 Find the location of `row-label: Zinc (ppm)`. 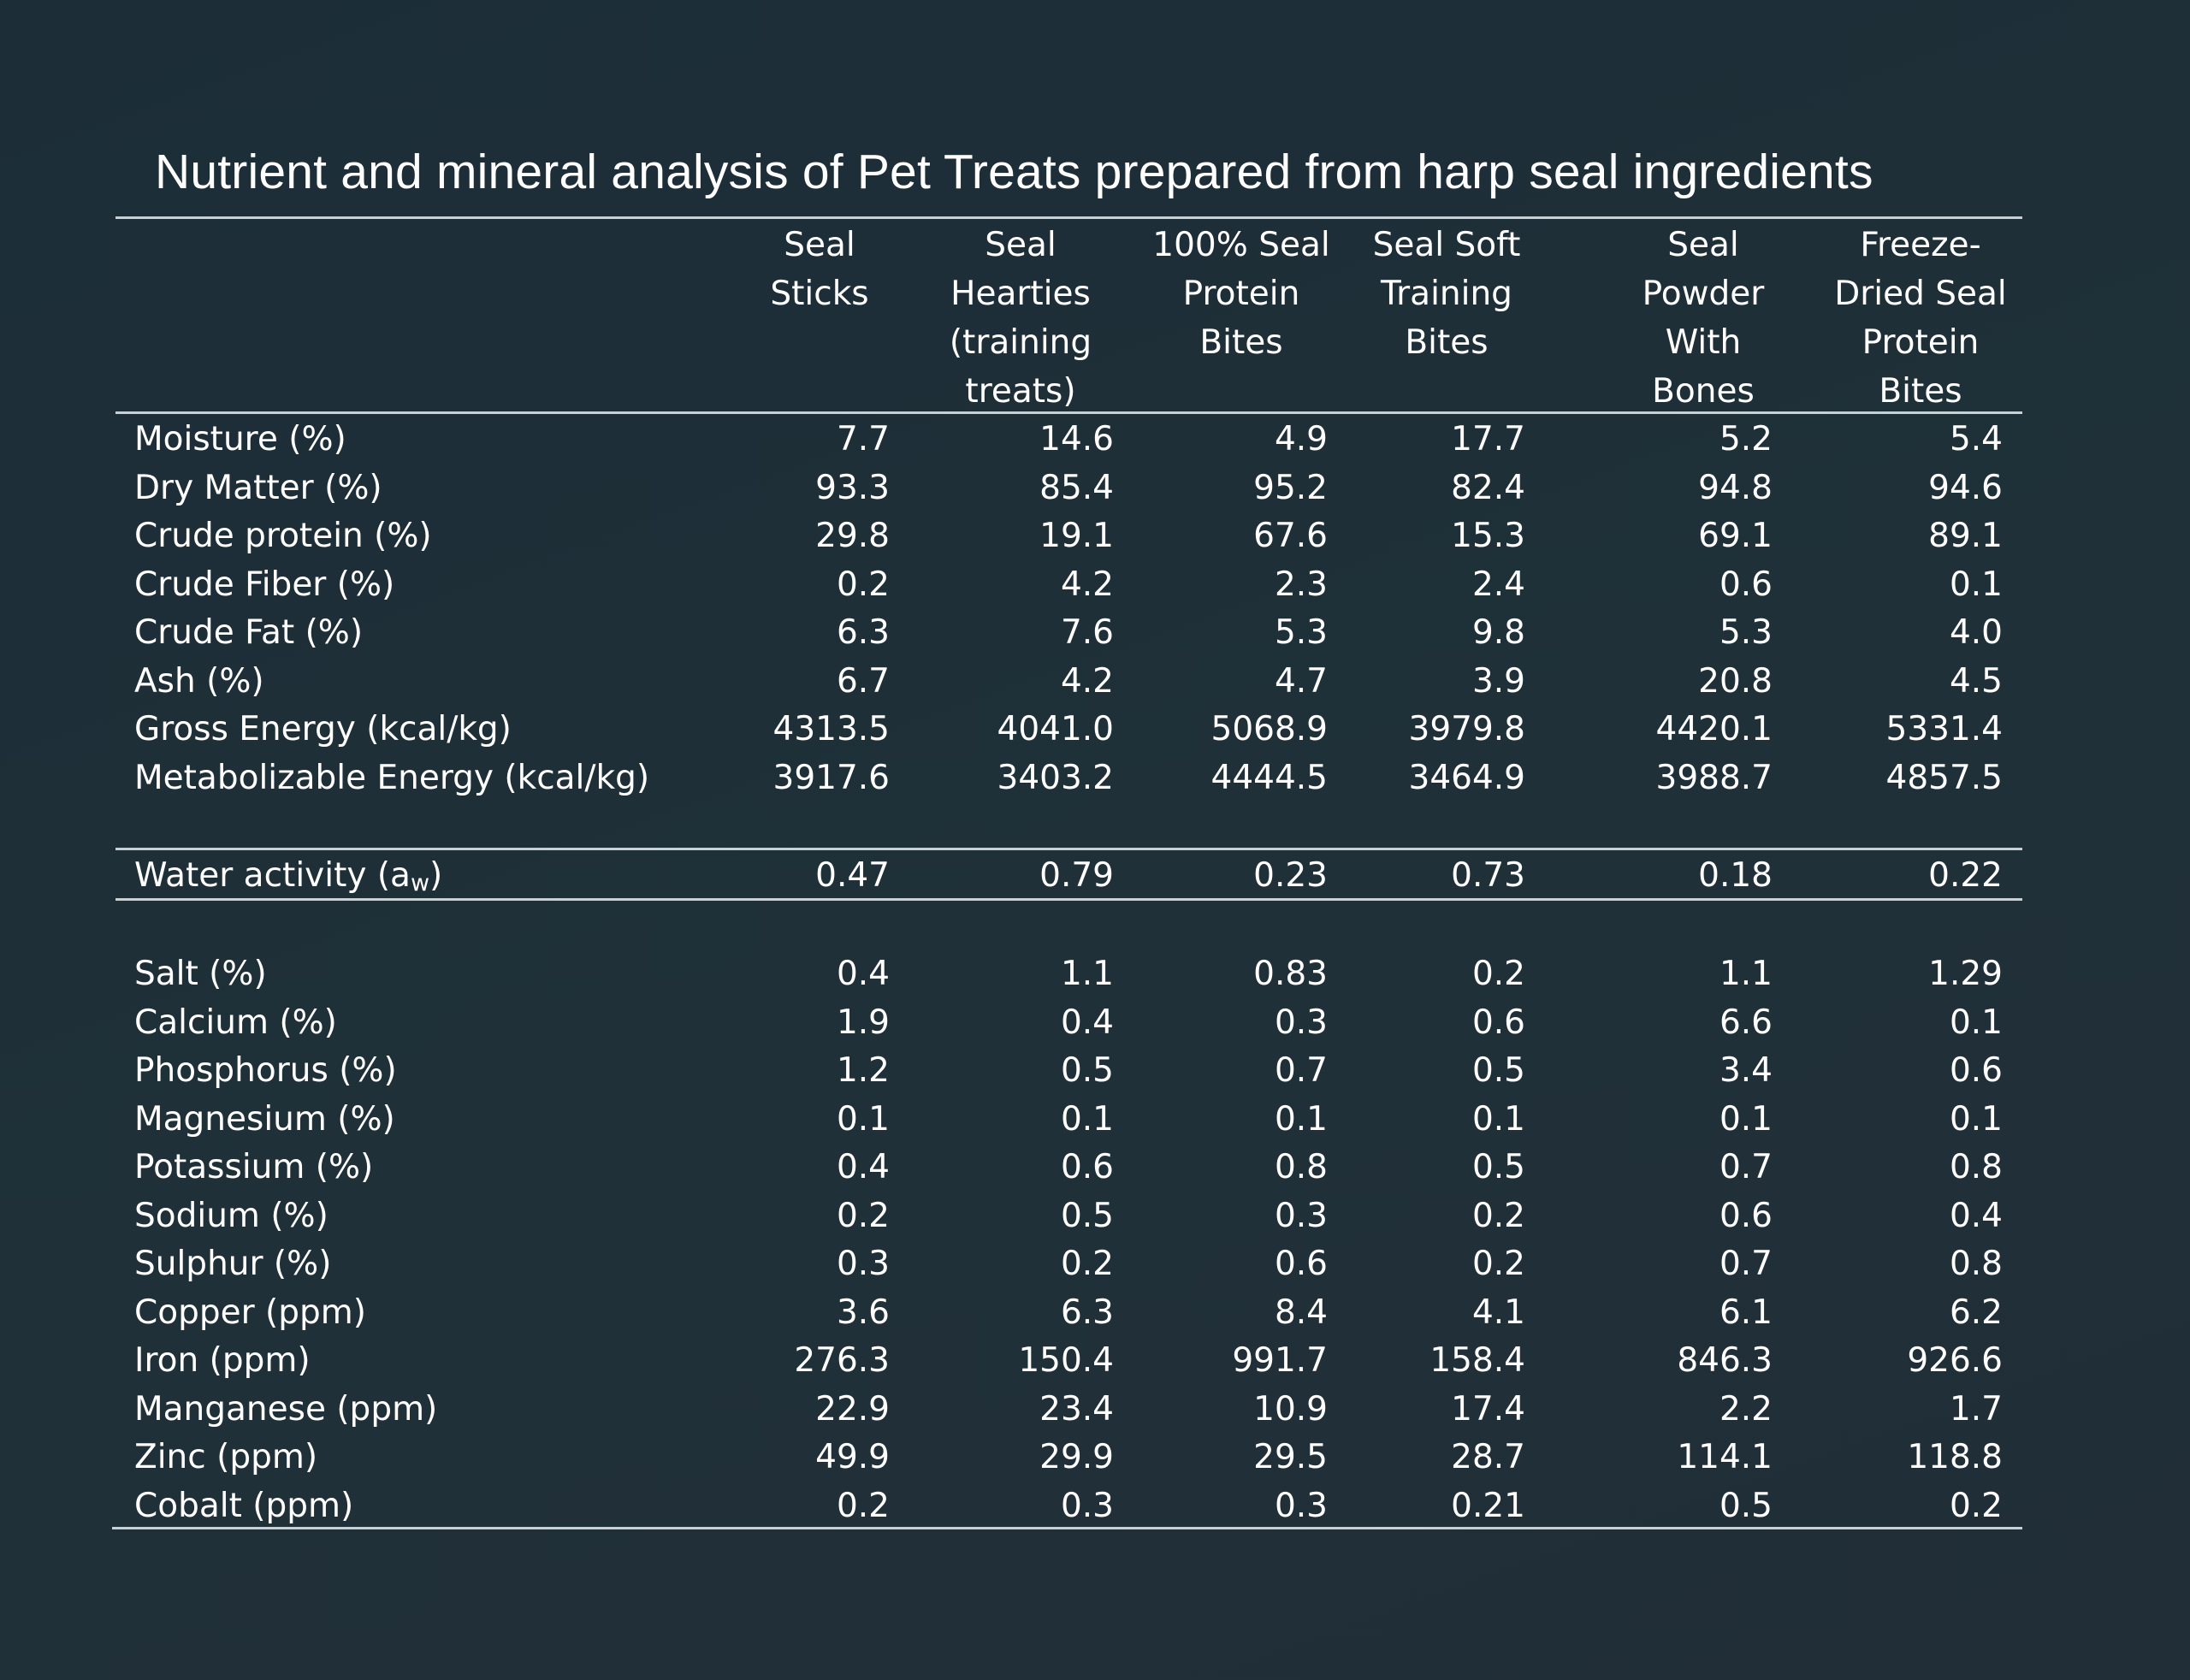

row-label: Zinc (ppm) is located at coordinates (226, 1457).